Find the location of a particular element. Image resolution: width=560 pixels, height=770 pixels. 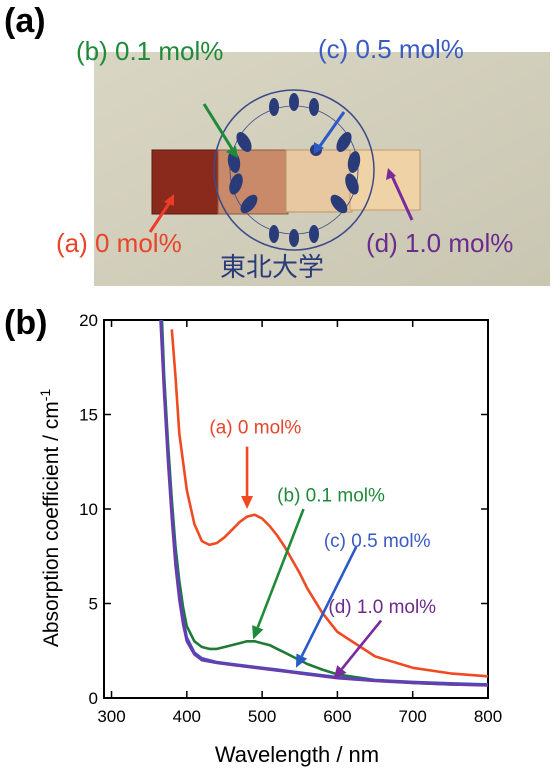

x-tick-label: 400 is located at coordinates (187, 716).